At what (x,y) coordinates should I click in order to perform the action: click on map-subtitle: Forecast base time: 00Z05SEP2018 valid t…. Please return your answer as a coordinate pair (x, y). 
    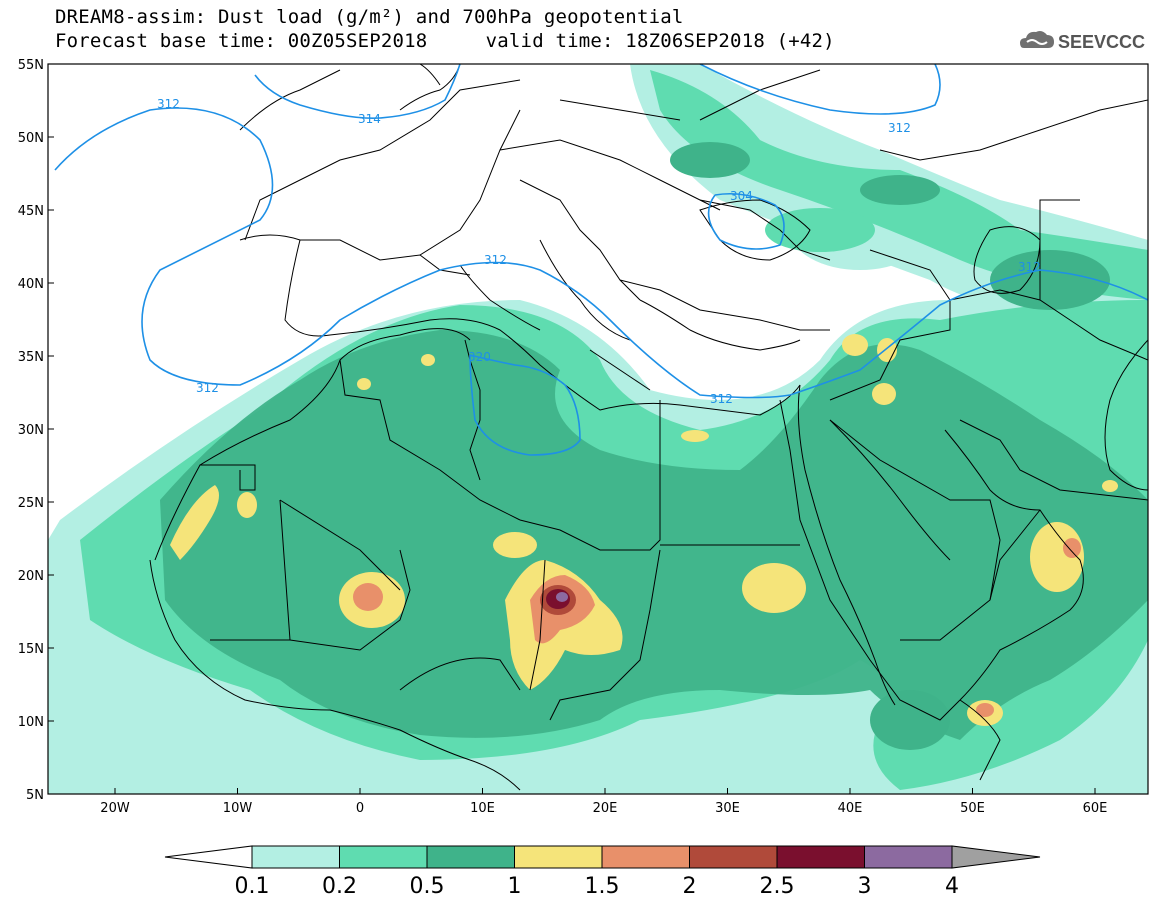
    Looking at the image, I should click on (445, 41).